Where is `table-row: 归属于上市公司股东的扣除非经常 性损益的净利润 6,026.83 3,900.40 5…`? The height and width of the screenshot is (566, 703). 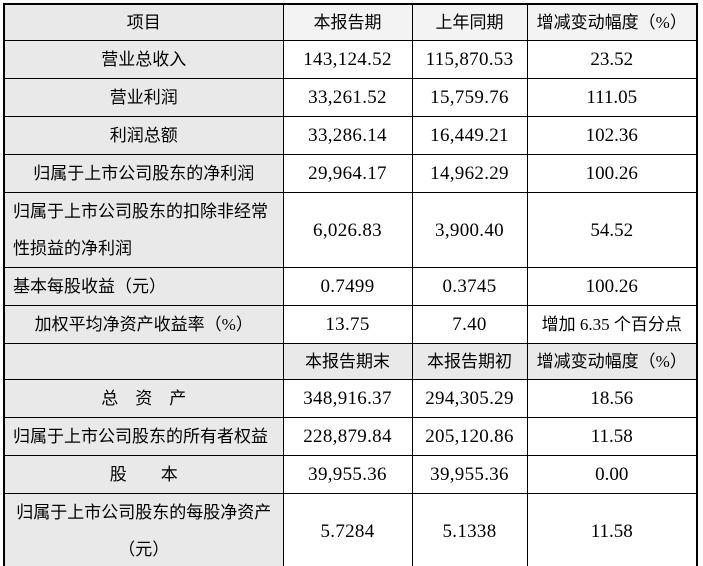
table-row: 归属于上市公司股东的扣除非经常 性损益的净利润 6,026.83 3,900.40 5… is located at coordinates (350, 230).